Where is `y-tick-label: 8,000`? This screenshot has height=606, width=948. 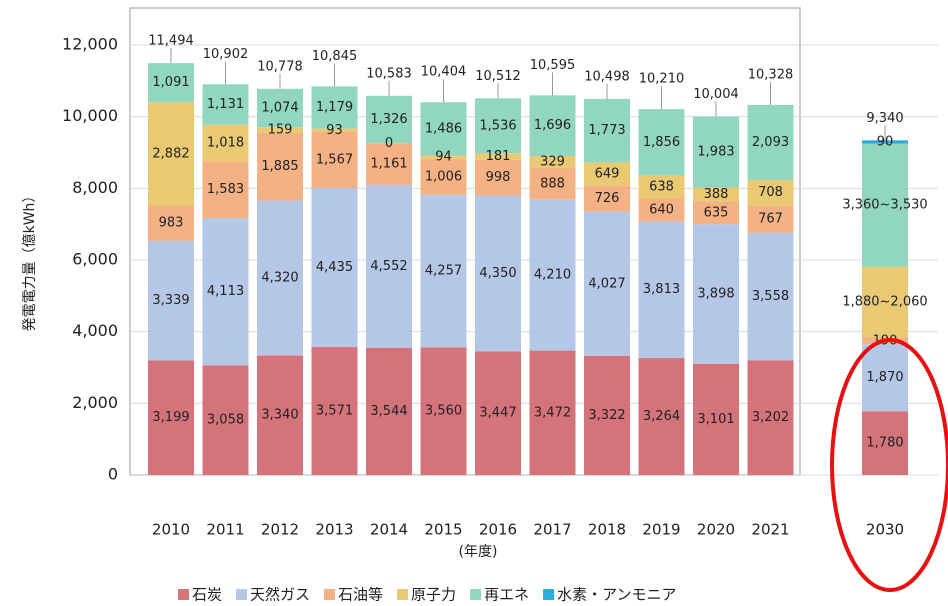 y-tick-label: 8,000 is located at coordinates (95, 187).